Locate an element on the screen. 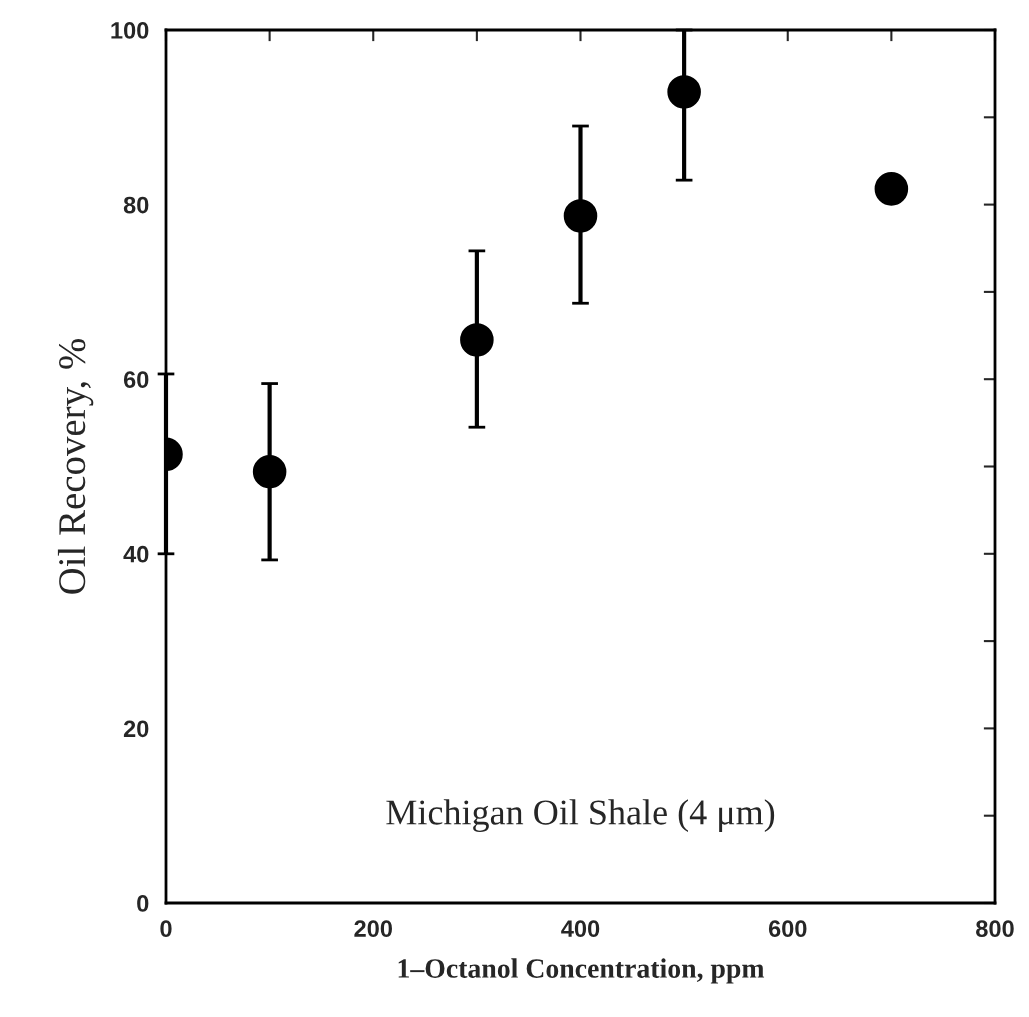 This screenshot has height=1017, width=1029. x-tick-label: 200 is located at coordinates (373, 929).